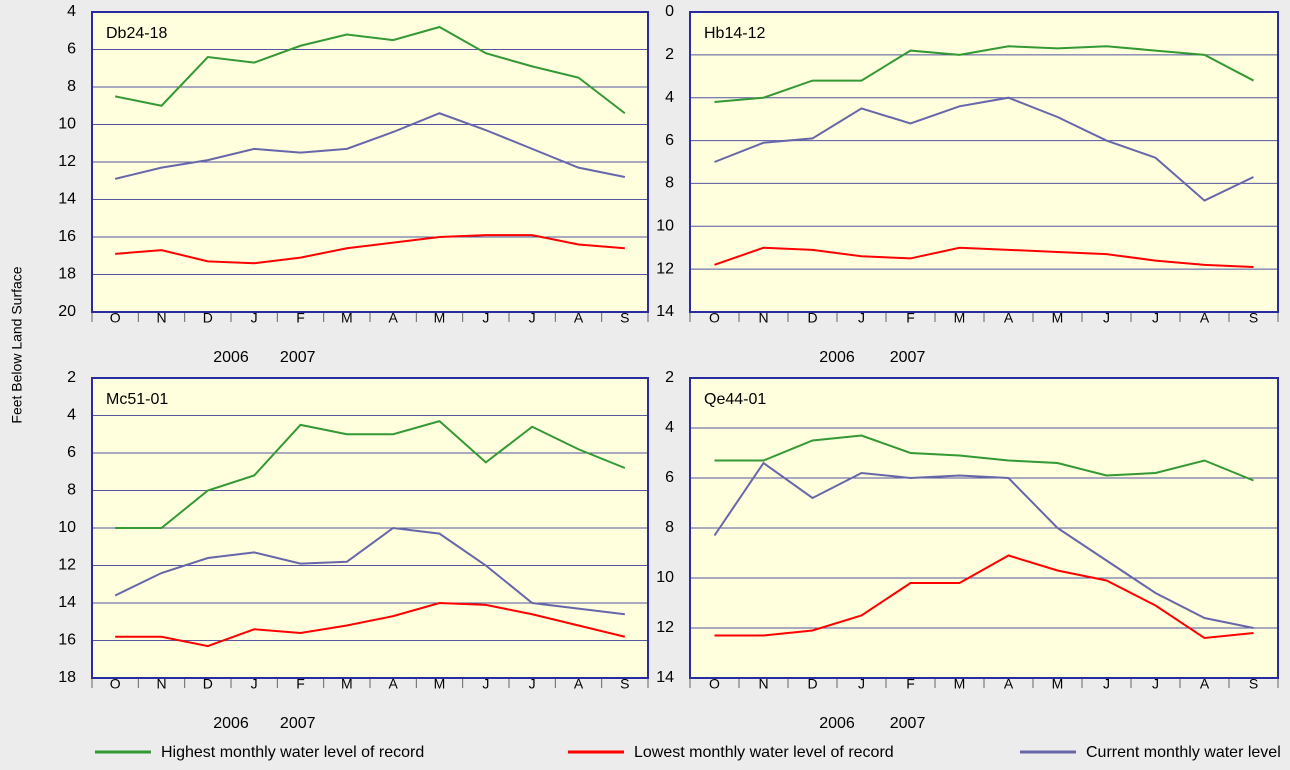 The image size is (1290, 770). What do you see at coordinates (735, 399) in the screenshot?
I see `panel-title: Qe44-01` at bounding box center [735, 399].